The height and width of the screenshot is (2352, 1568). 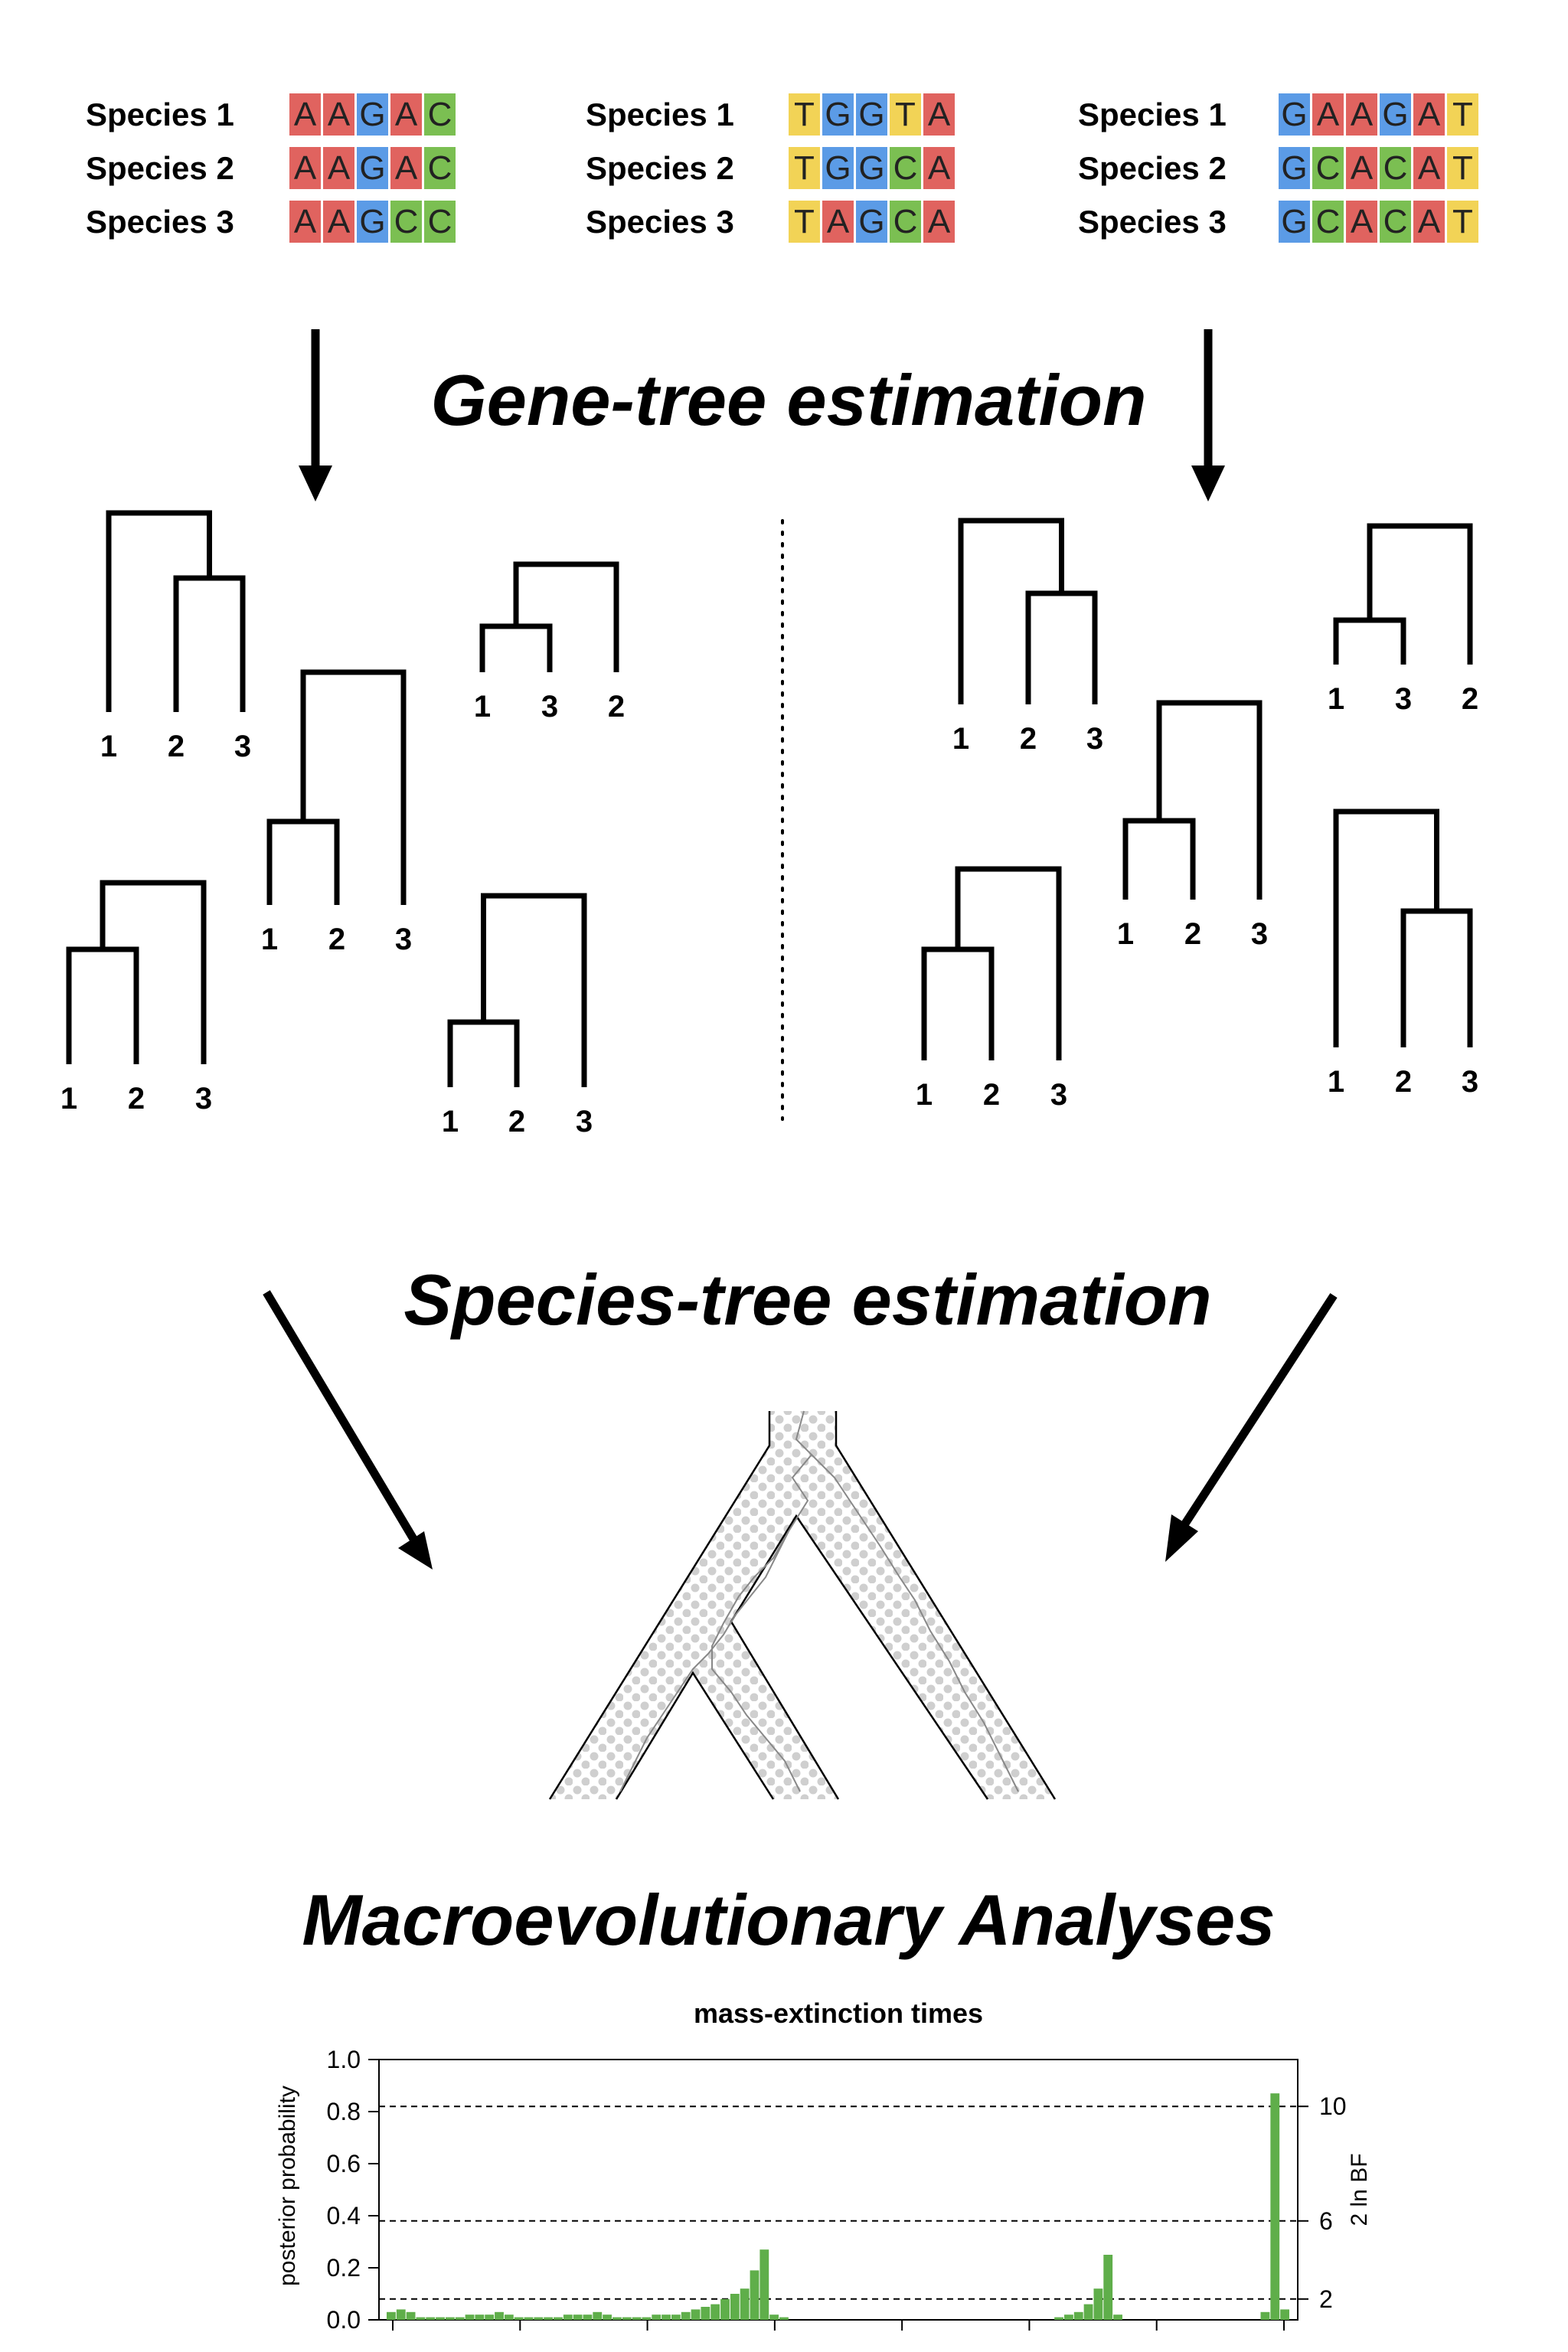 I want to click on y-tick-label: 0.0, so click(x=344, y=2320).